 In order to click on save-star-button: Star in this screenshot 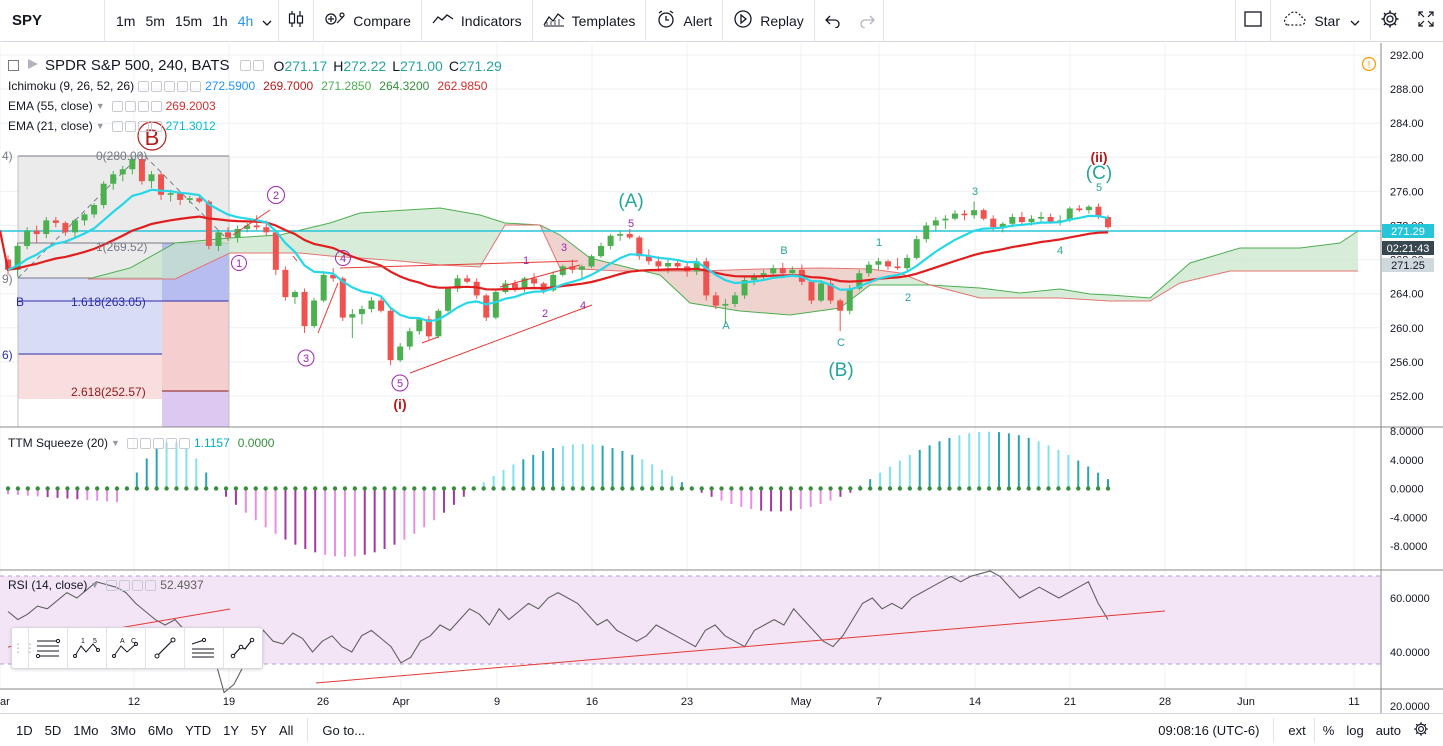, I will do `click(1320, 21)`.